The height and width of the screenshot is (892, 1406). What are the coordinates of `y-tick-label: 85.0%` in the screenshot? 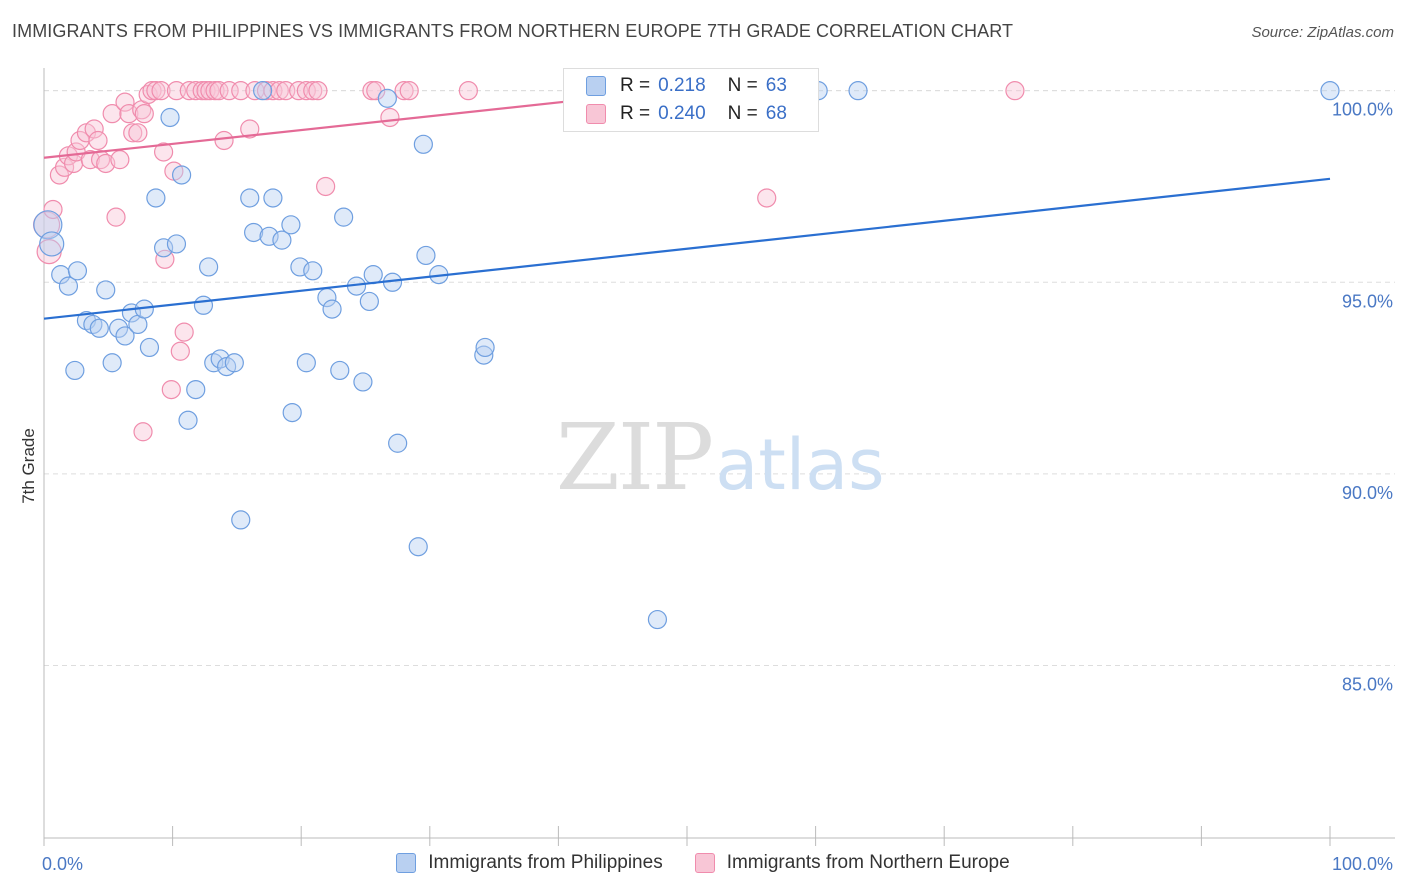 It's located at (1367, 685).